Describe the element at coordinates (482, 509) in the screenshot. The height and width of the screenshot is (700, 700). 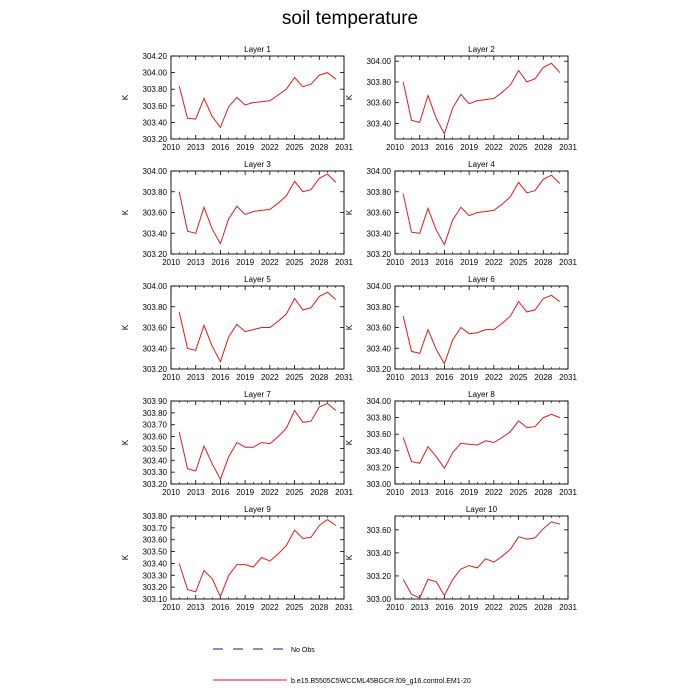
I see `panel-title: Layer 10` at that location.